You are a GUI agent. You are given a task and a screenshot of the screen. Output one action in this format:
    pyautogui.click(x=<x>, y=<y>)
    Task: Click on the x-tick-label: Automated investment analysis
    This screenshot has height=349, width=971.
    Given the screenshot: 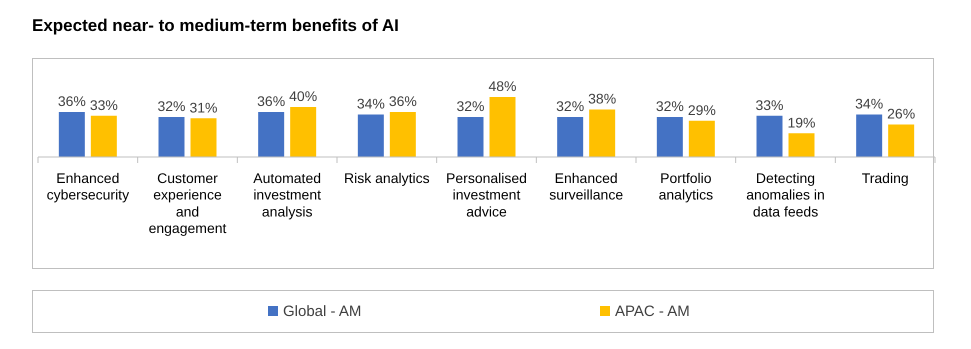 What is the action you would take?
    pyautogui.click(x=287, y=195)
    